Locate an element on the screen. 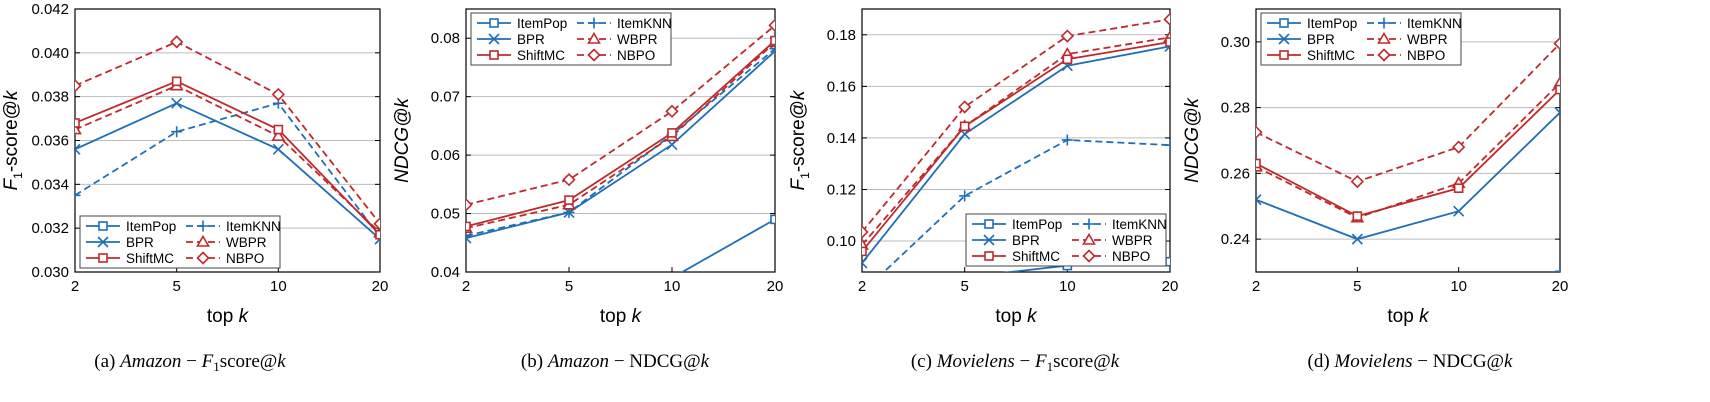 This screenshot has width=1710, height=402. y-tick-label: 0.16 is located at coordinates (841, 86).